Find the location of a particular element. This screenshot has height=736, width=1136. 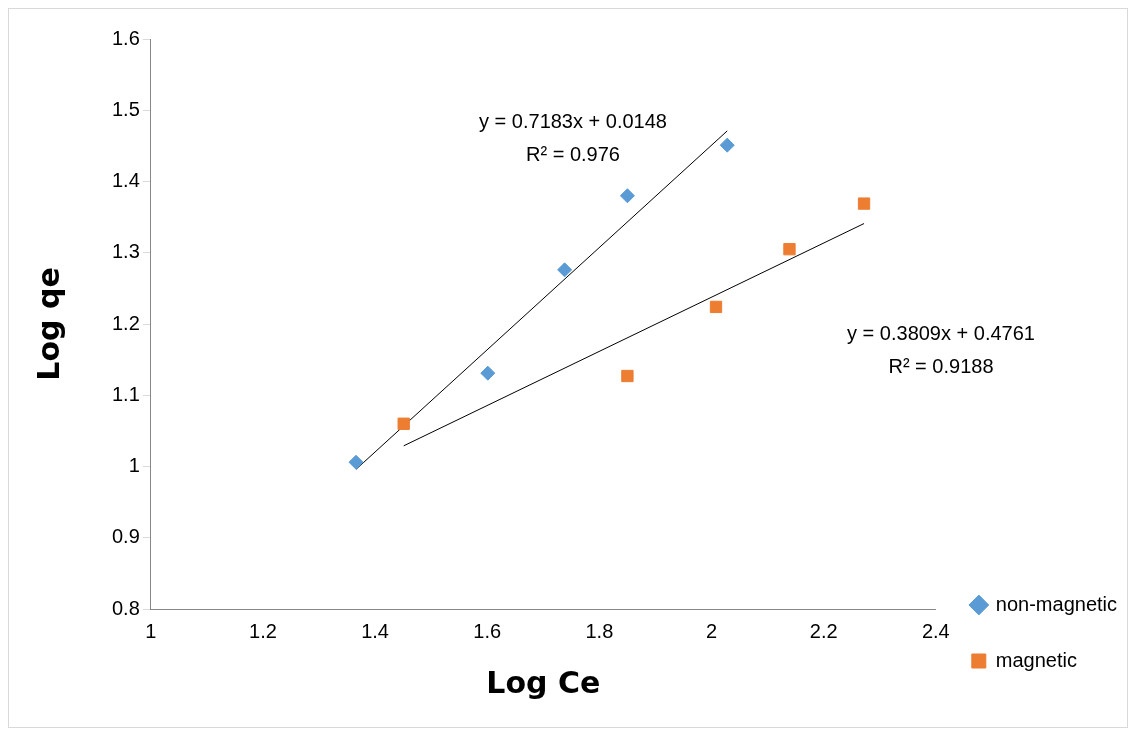

y-tick-label: 1.2 is located at coordinates (125, 322).